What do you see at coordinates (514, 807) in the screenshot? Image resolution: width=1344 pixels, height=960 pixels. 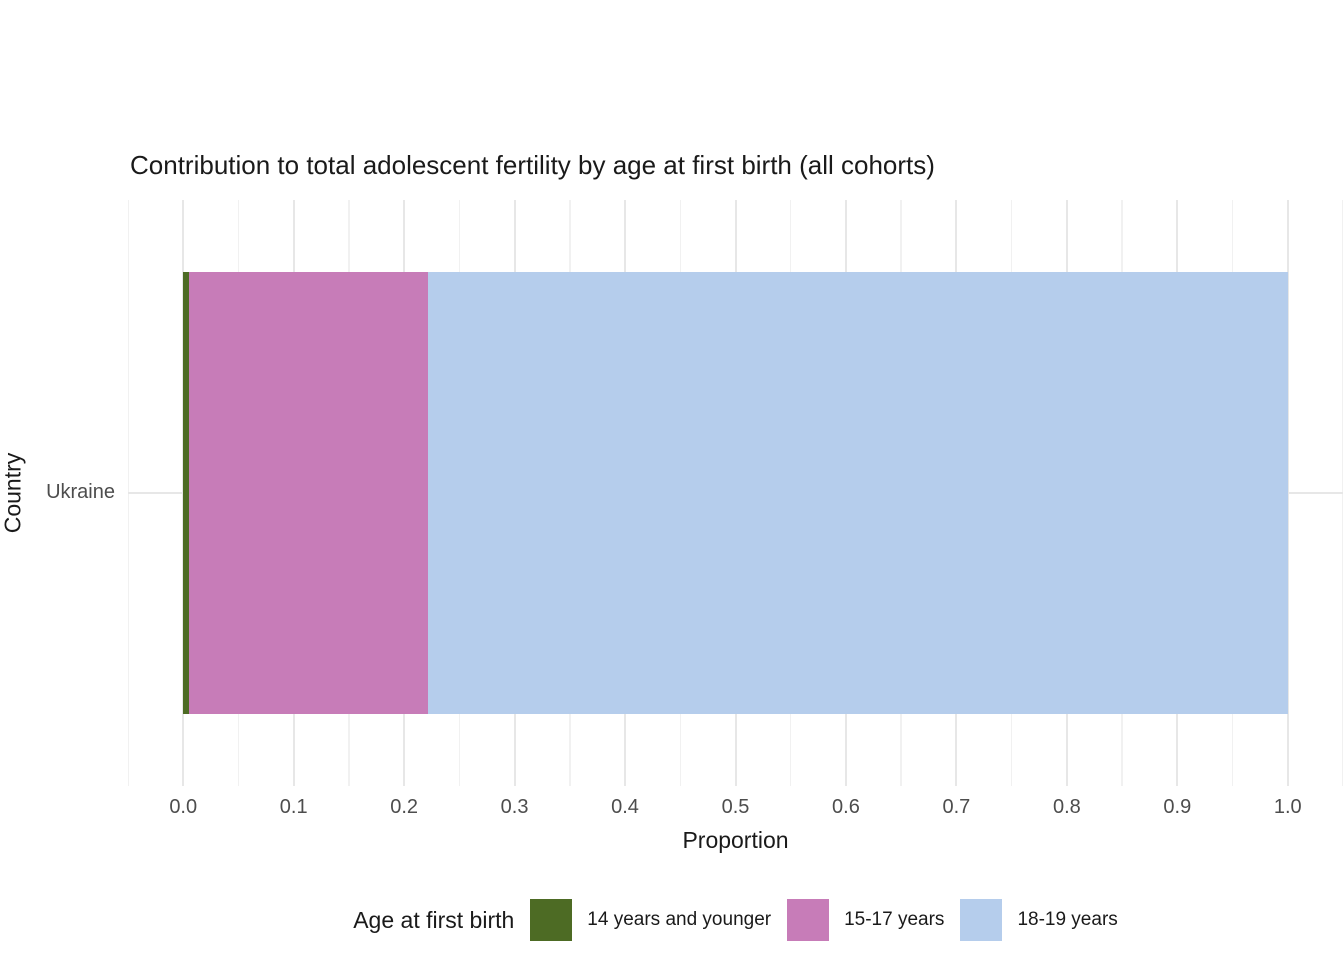 I see `x-tick-label: 0.3` at bounding box center [514, 807].